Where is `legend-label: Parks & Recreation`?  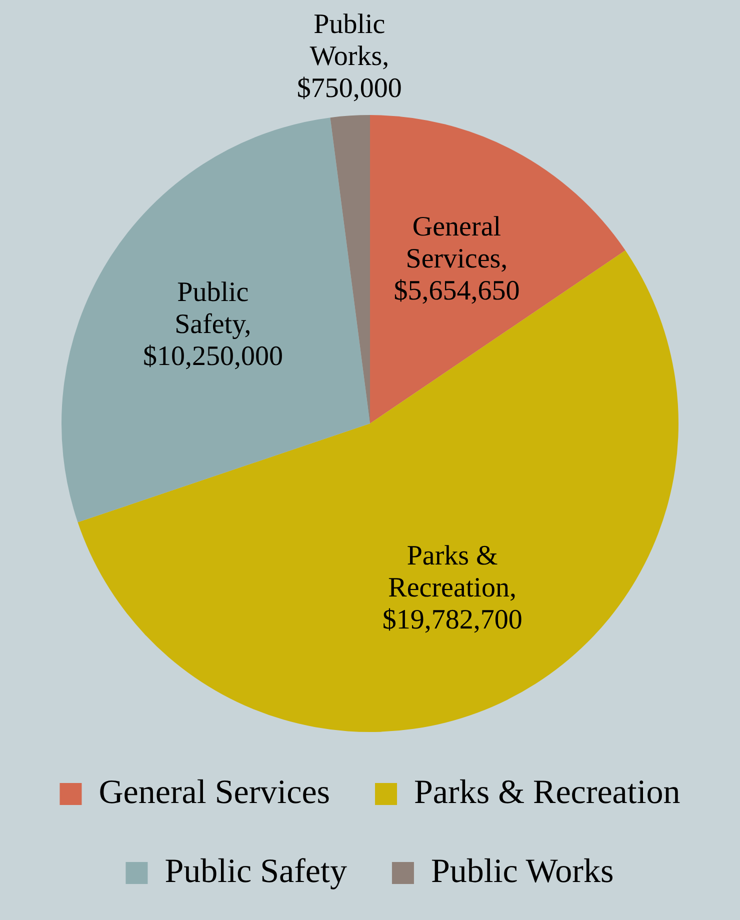
legend-label: Parks & Recreation is located at coordinates (547, 792).